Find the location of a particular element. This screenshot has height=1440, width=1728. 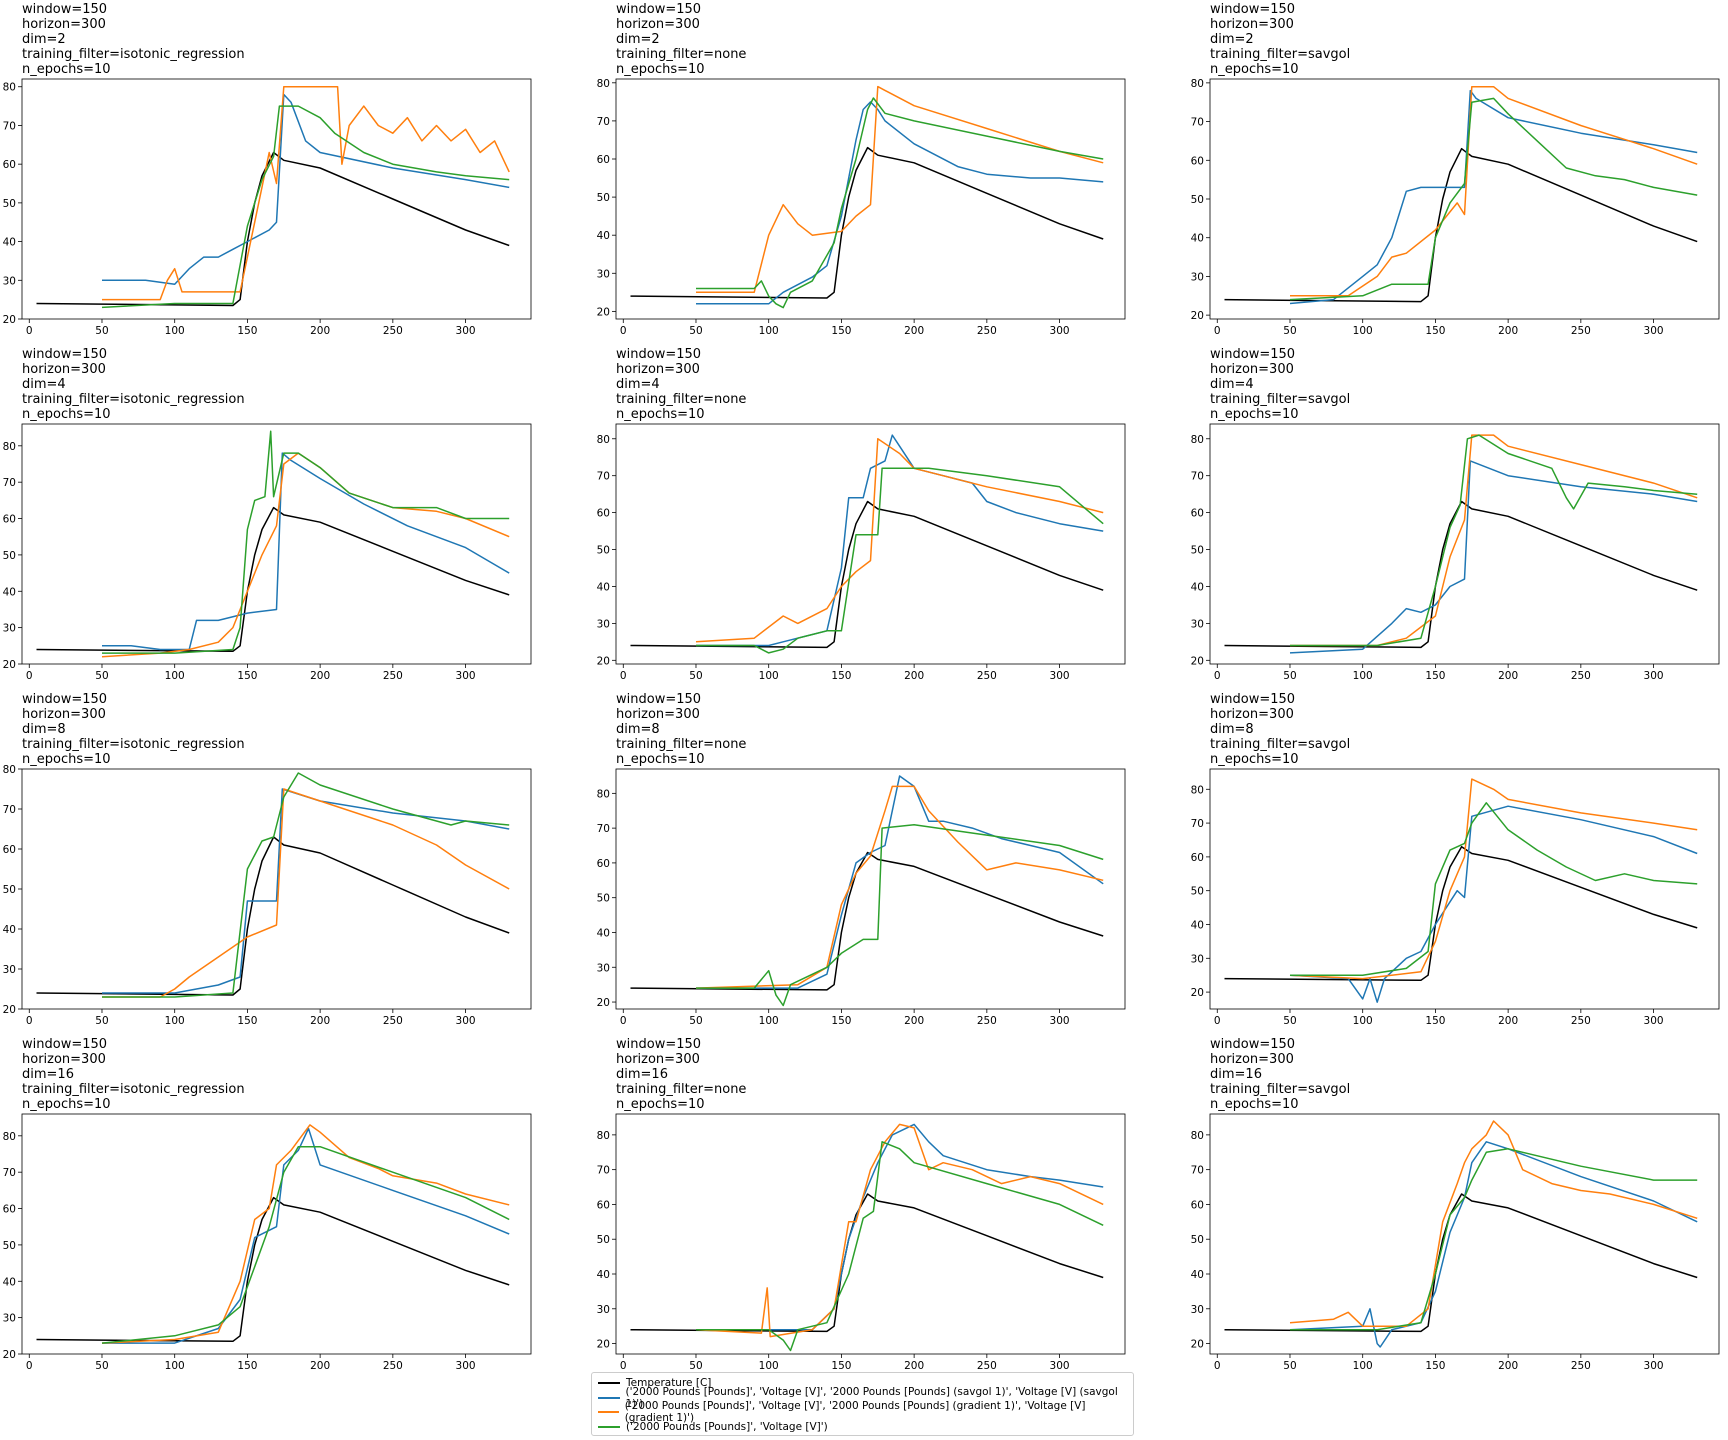

legend-swatch-temperature is located at coordinates (609, 1383).